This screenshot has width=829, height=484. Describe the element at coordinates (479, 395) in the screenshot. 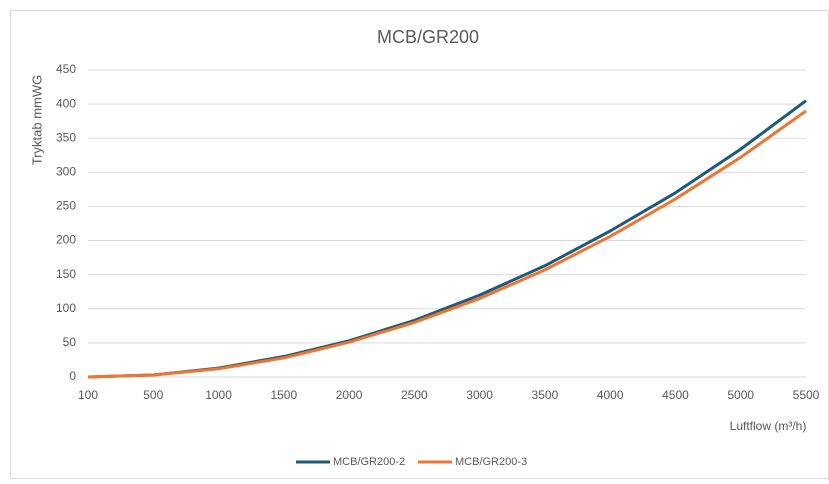

I see `x-tick-label: 3000` at that location.